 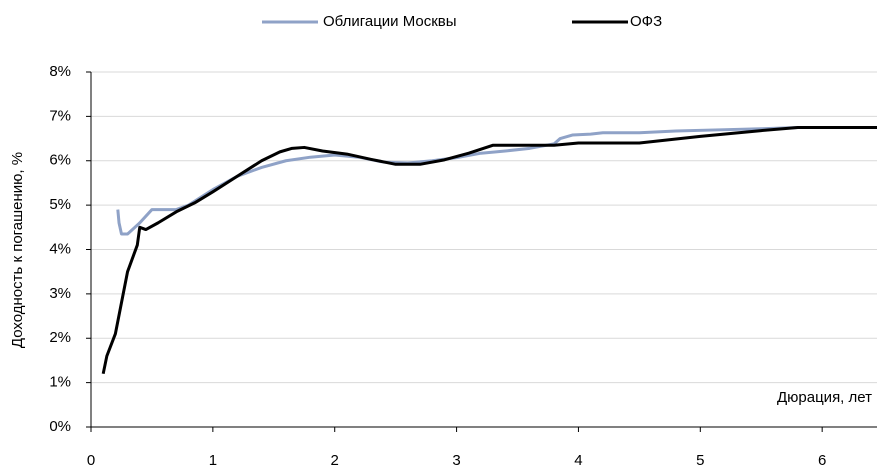 What do you see at coordinates (60, 115) in the screenshot?
I see `y-tick-label: 7%` at bounding box center [60, 115].